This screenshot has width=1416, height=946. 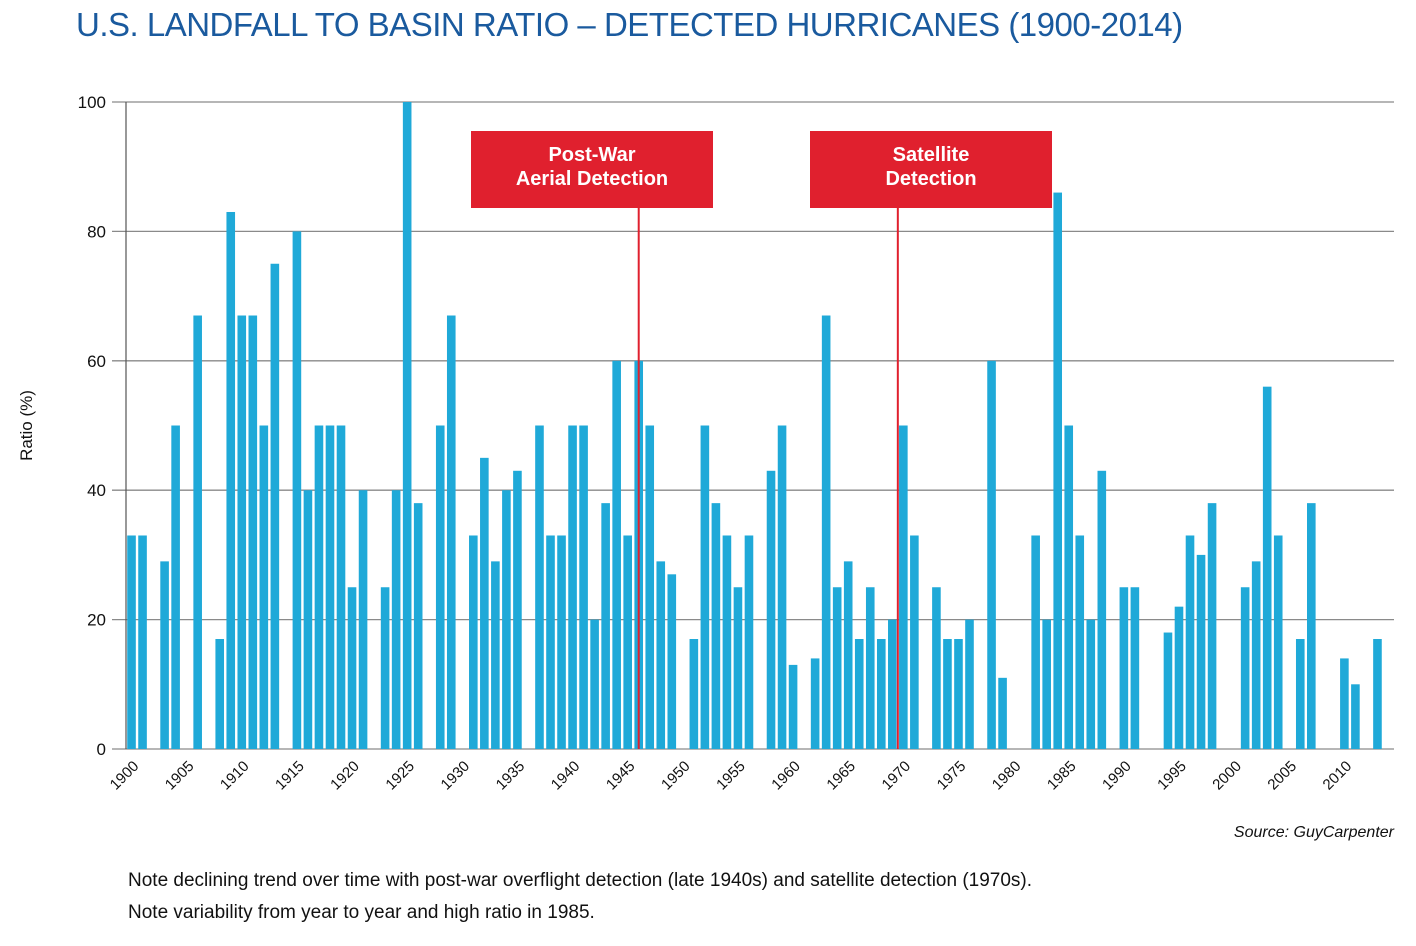 I want to click on y-tick-label: 80, so click(x=96, y=231).